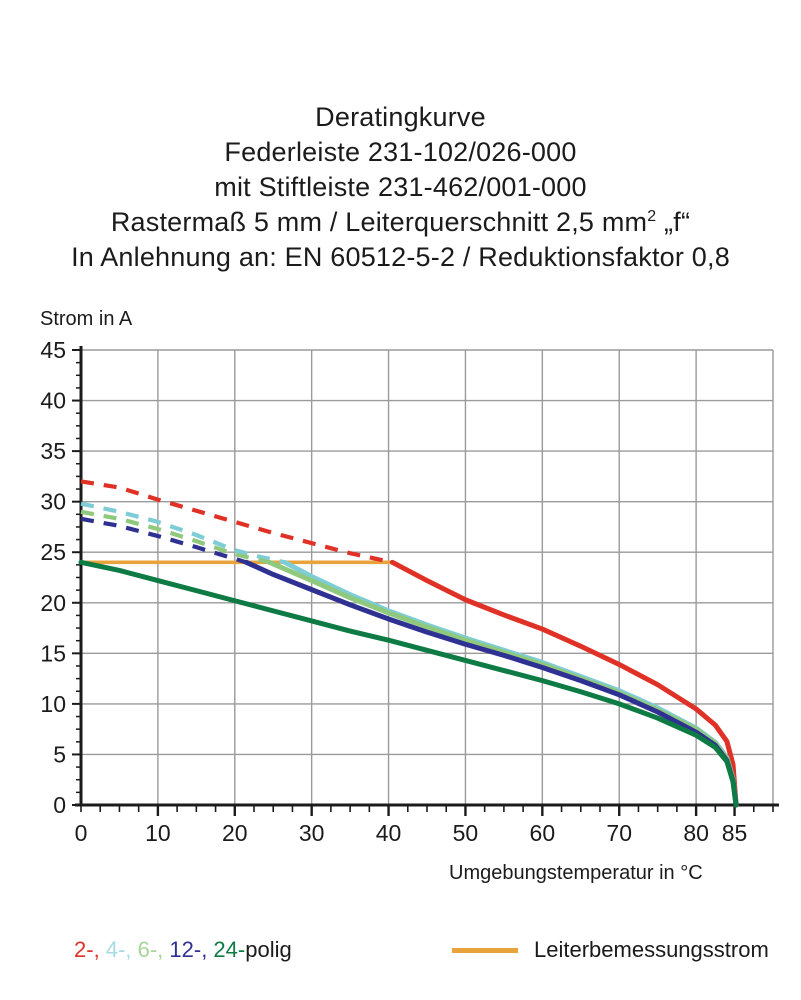  What do you see at coordinates (86, 319) in the screenshot?
I see `y-axis-caption: Strom in A` at bounding box center [86, 319].